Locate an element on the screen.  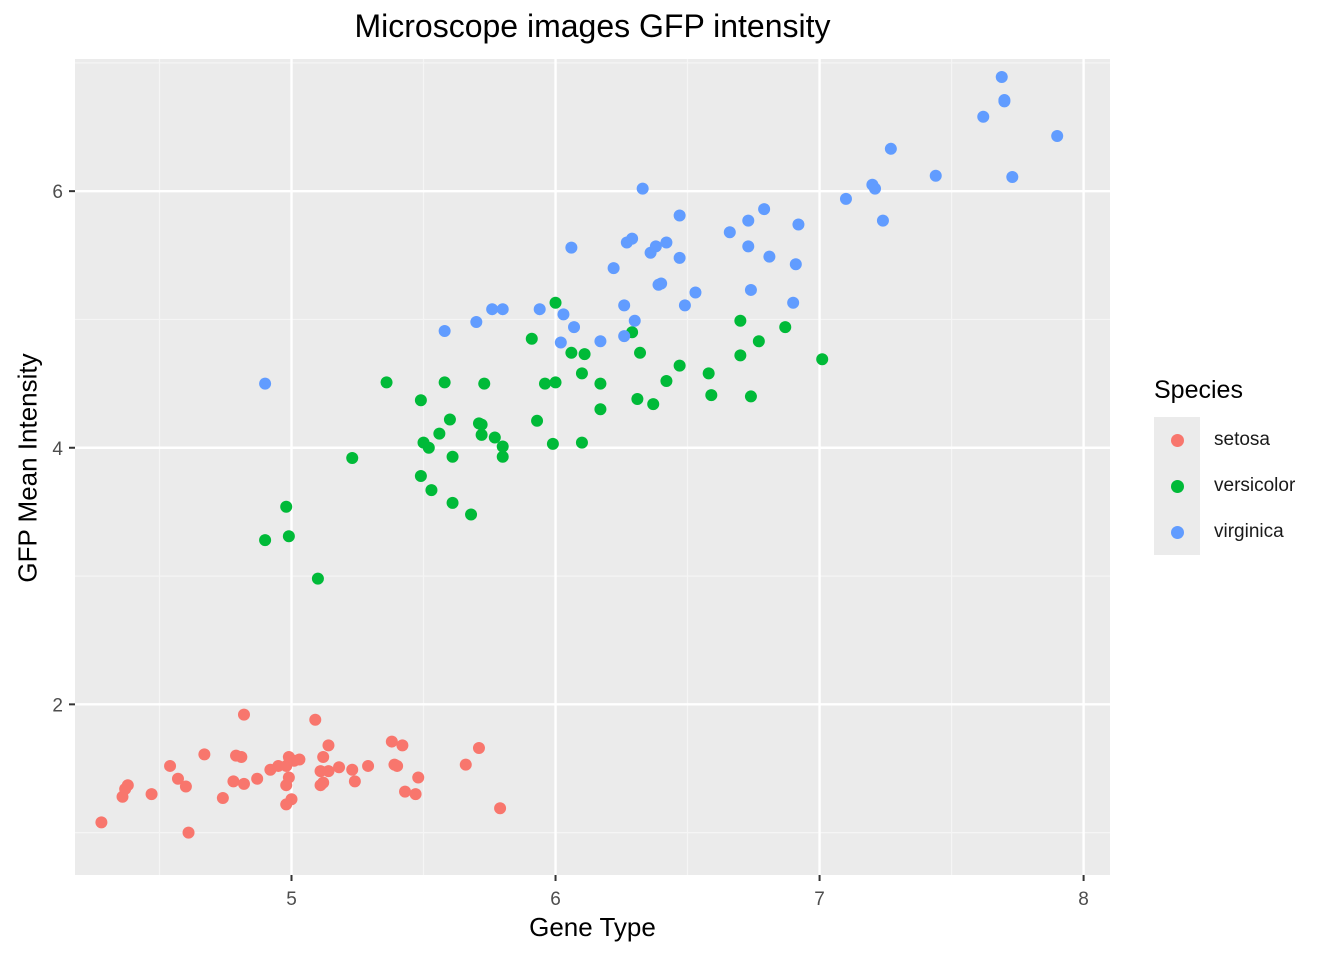
x-axis-label: Gene Type is located at coordinates (592, 927).